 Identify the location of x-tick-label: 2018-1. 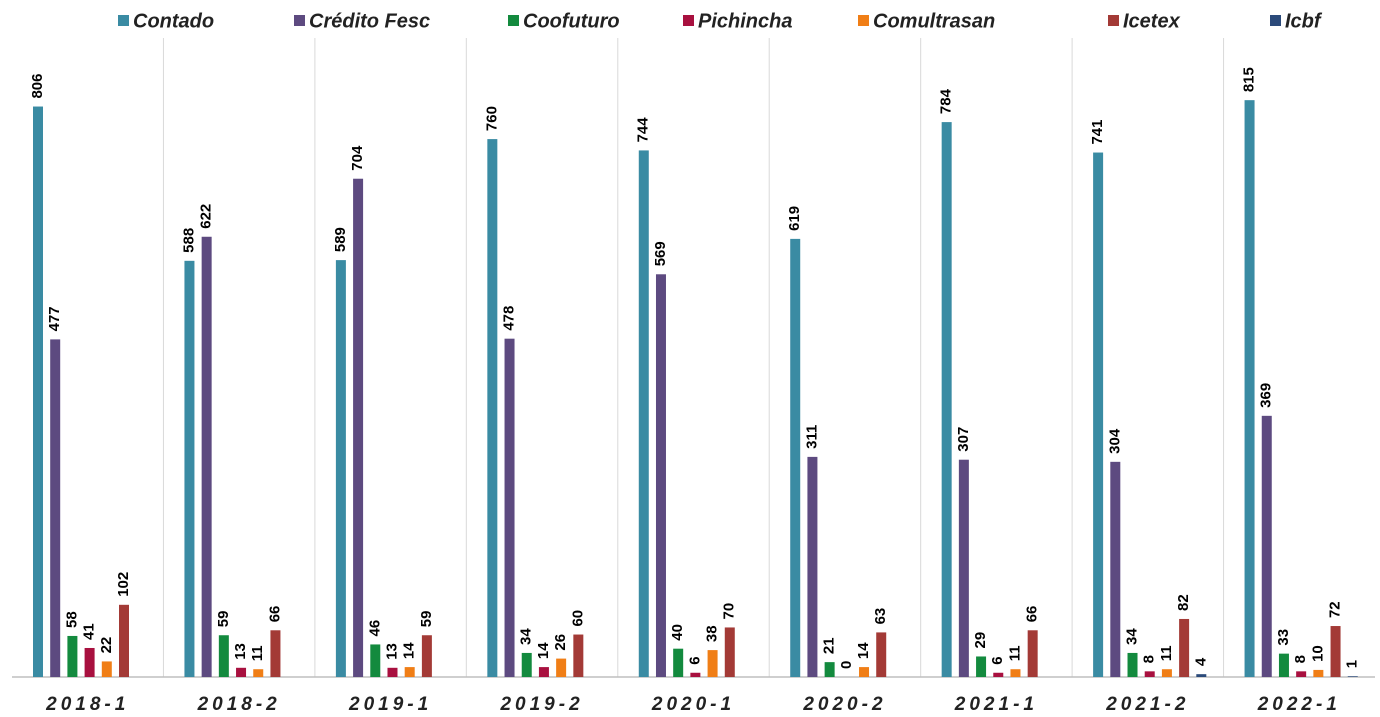
(87, 704).